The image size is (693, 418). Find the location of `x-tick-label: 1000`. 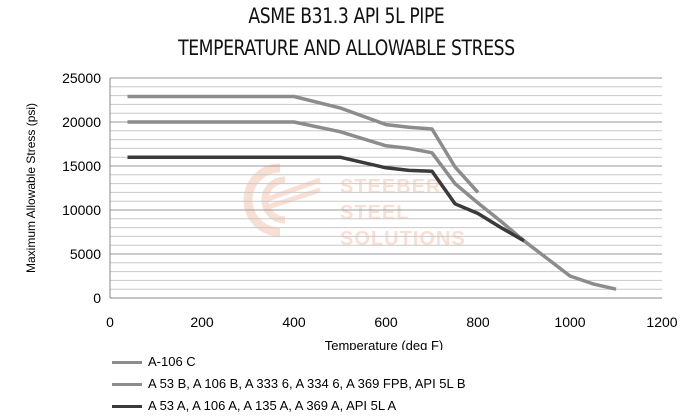

x-tick-label: 1000 is located at coordinates (569, 322).